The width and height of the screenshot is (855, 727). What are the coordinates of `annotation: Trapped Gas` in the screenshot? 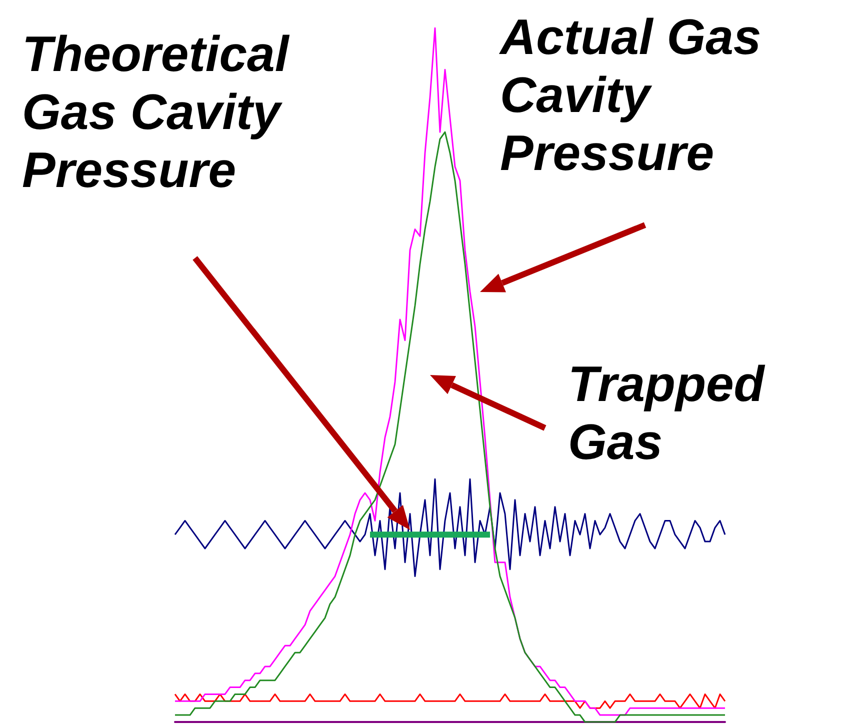 It's located at (666, 413).